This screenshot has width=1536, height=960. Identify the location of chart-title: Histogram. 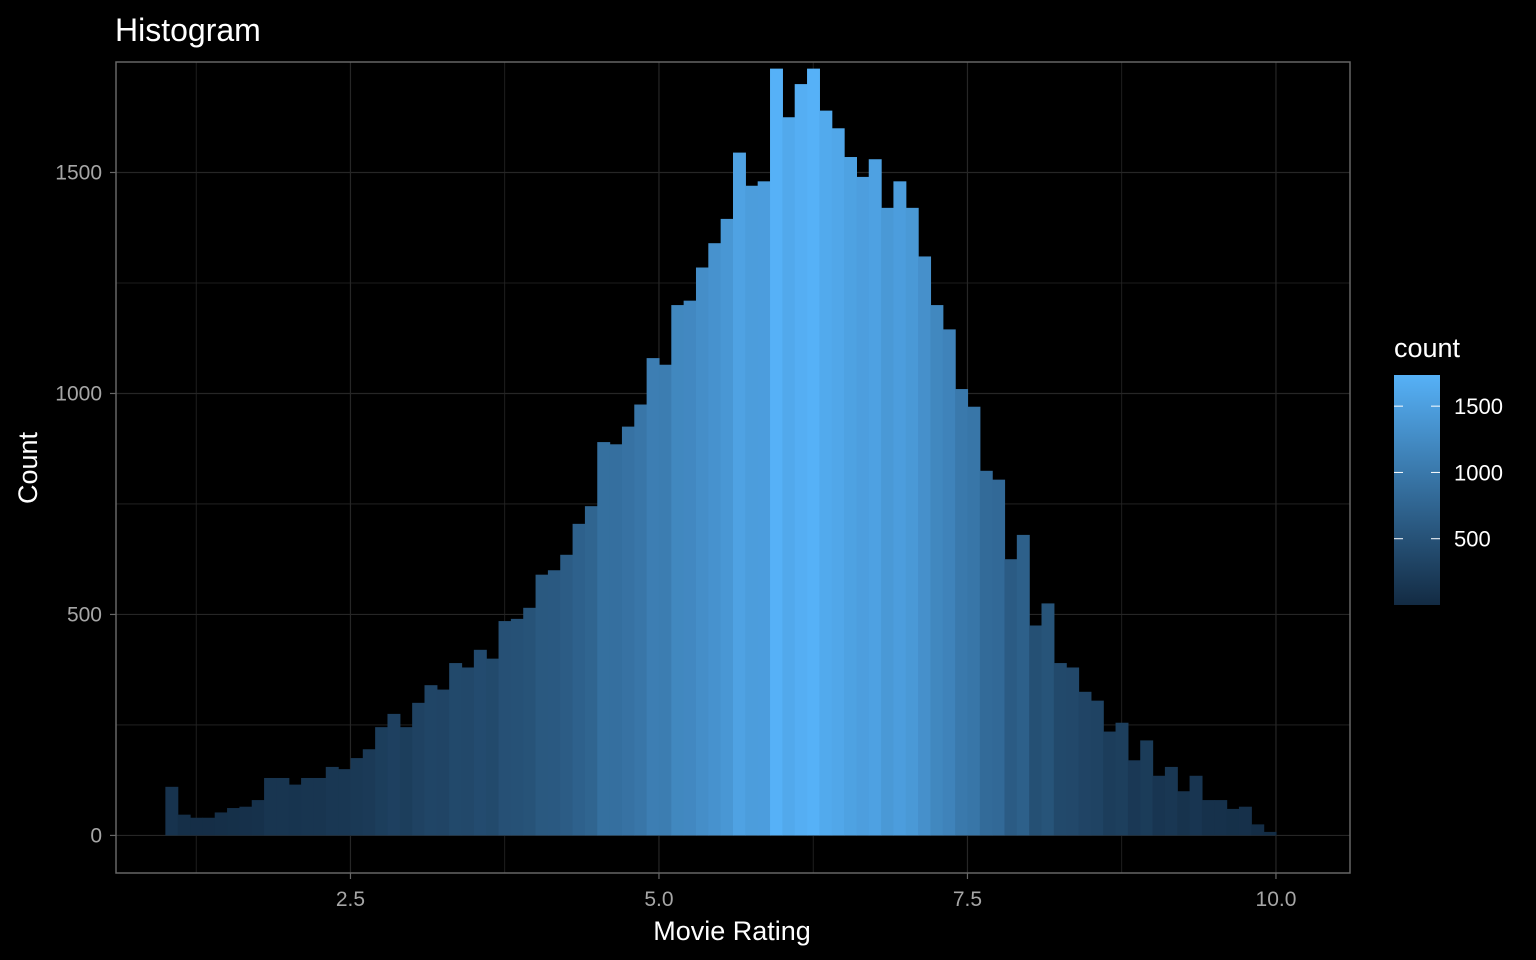
(188, 30).